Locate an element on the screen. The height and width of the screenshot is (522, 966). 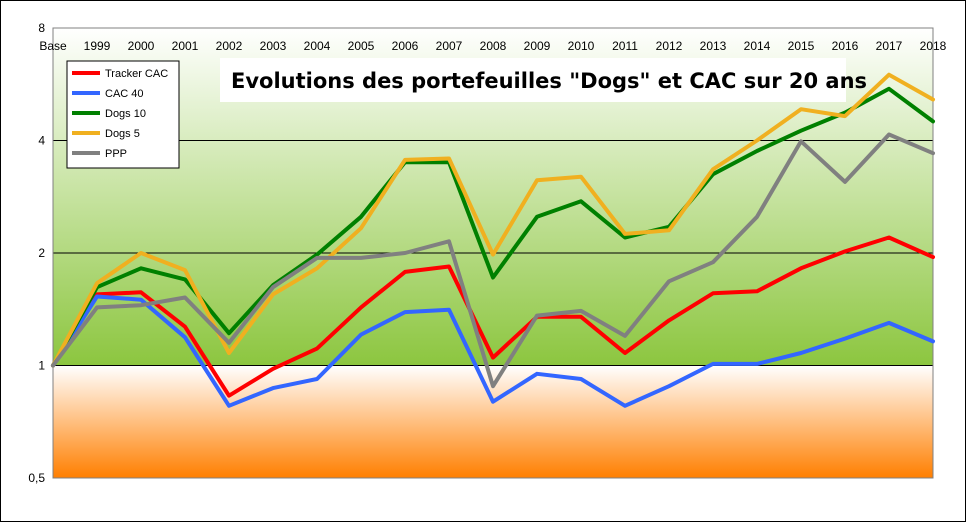
y-tick-label: 1 is located at coordinates (41, 366).